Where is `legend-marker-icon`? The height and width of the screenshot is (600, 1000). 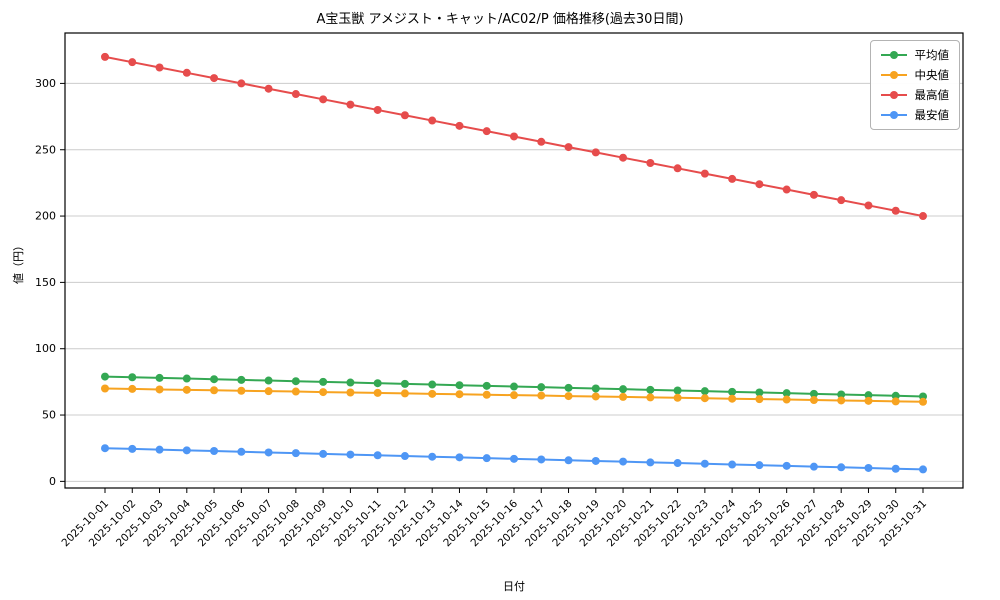
legend-marker-icon is located at coordinates (893, 75).